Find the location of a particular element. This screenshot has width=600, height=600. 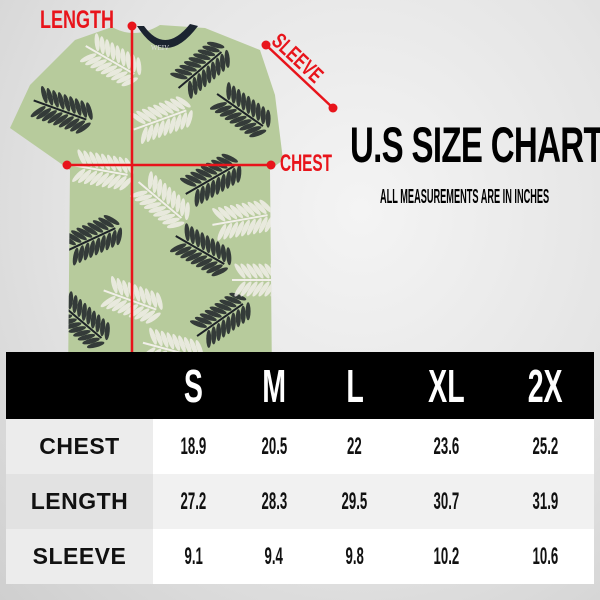

table-cell: 20.5 is located at coordinates (274, 446).